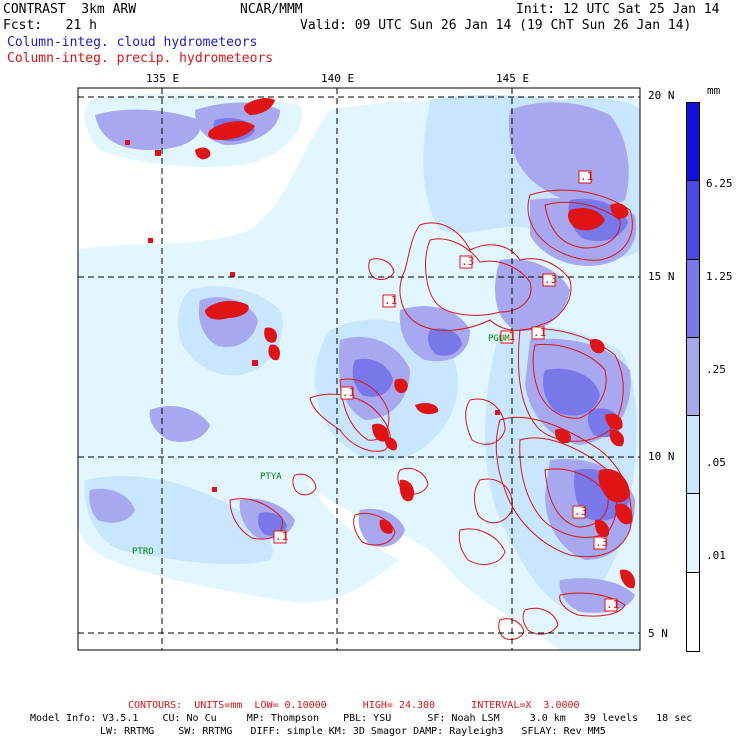 The image size is (740, 740). Describe the element at coordinates (132, 42) in the screenshot. I see `shaded-field-name: Column-integ. cloud hydrometeors` at that location.